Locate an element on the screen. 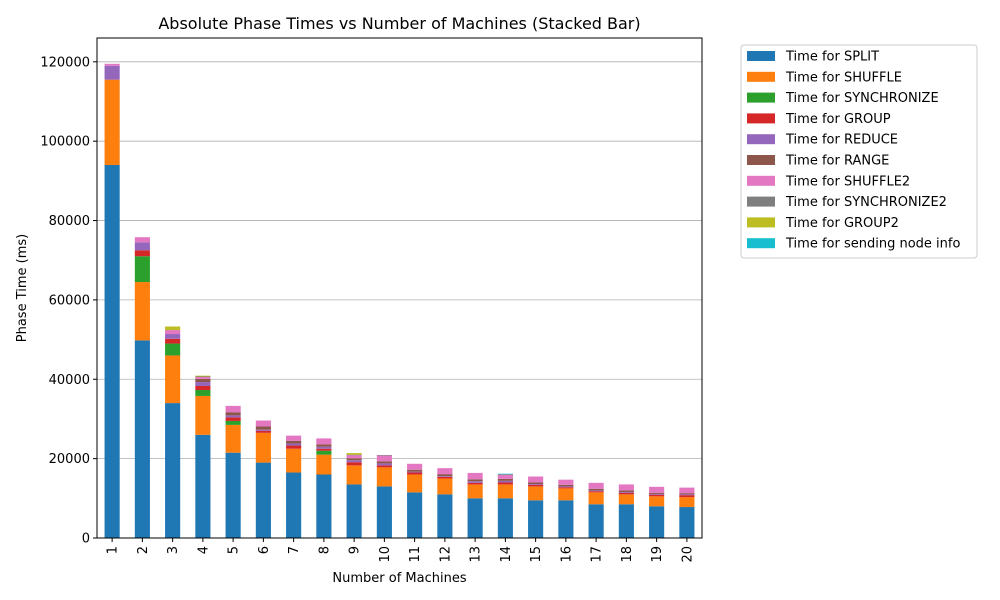 The height and width of the screenshot is (600, 1000). x-tick-label: 6 is located at coordinates (264, 550).